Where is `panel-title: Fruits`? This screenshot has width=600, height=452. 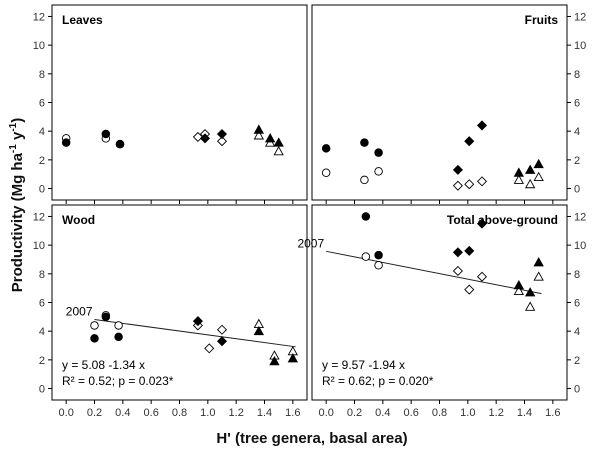 panel-title: Fruits is located at coordinates (542, 20).